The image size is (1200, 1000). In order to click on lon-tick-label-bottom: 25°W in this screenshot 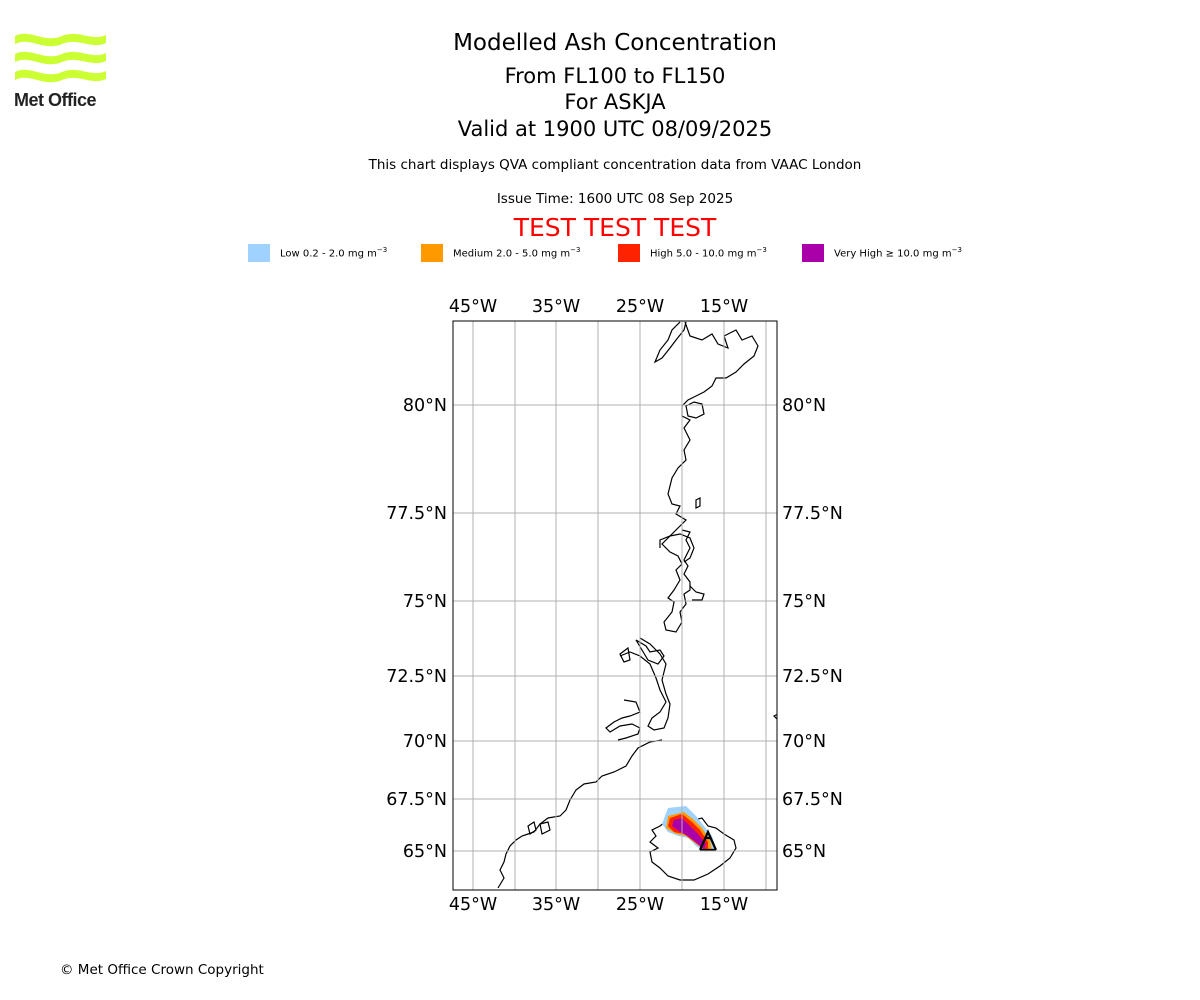, I will do `click(640, 905)`.